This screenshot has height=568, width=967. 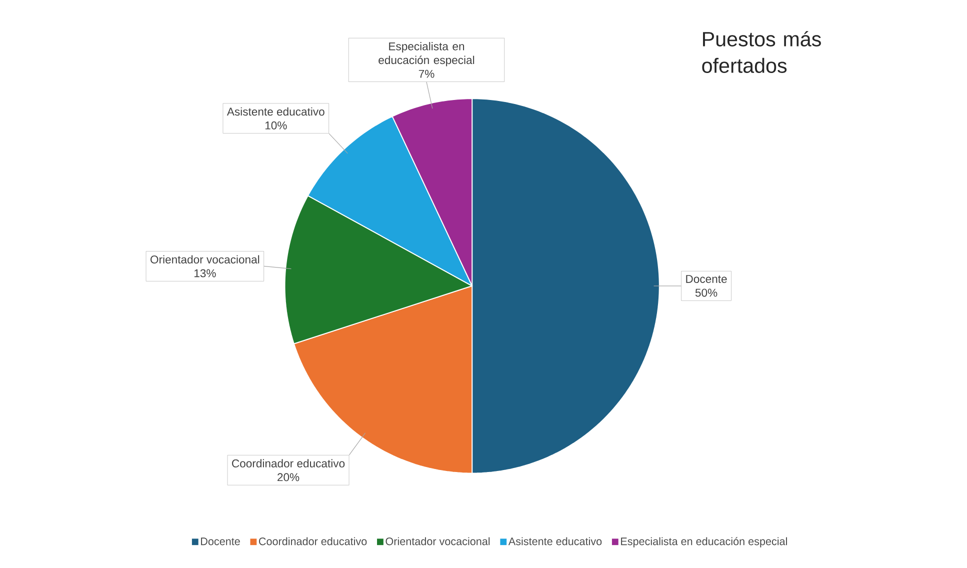 I want to click on data-label: 20%, so click(x=289, y=477).